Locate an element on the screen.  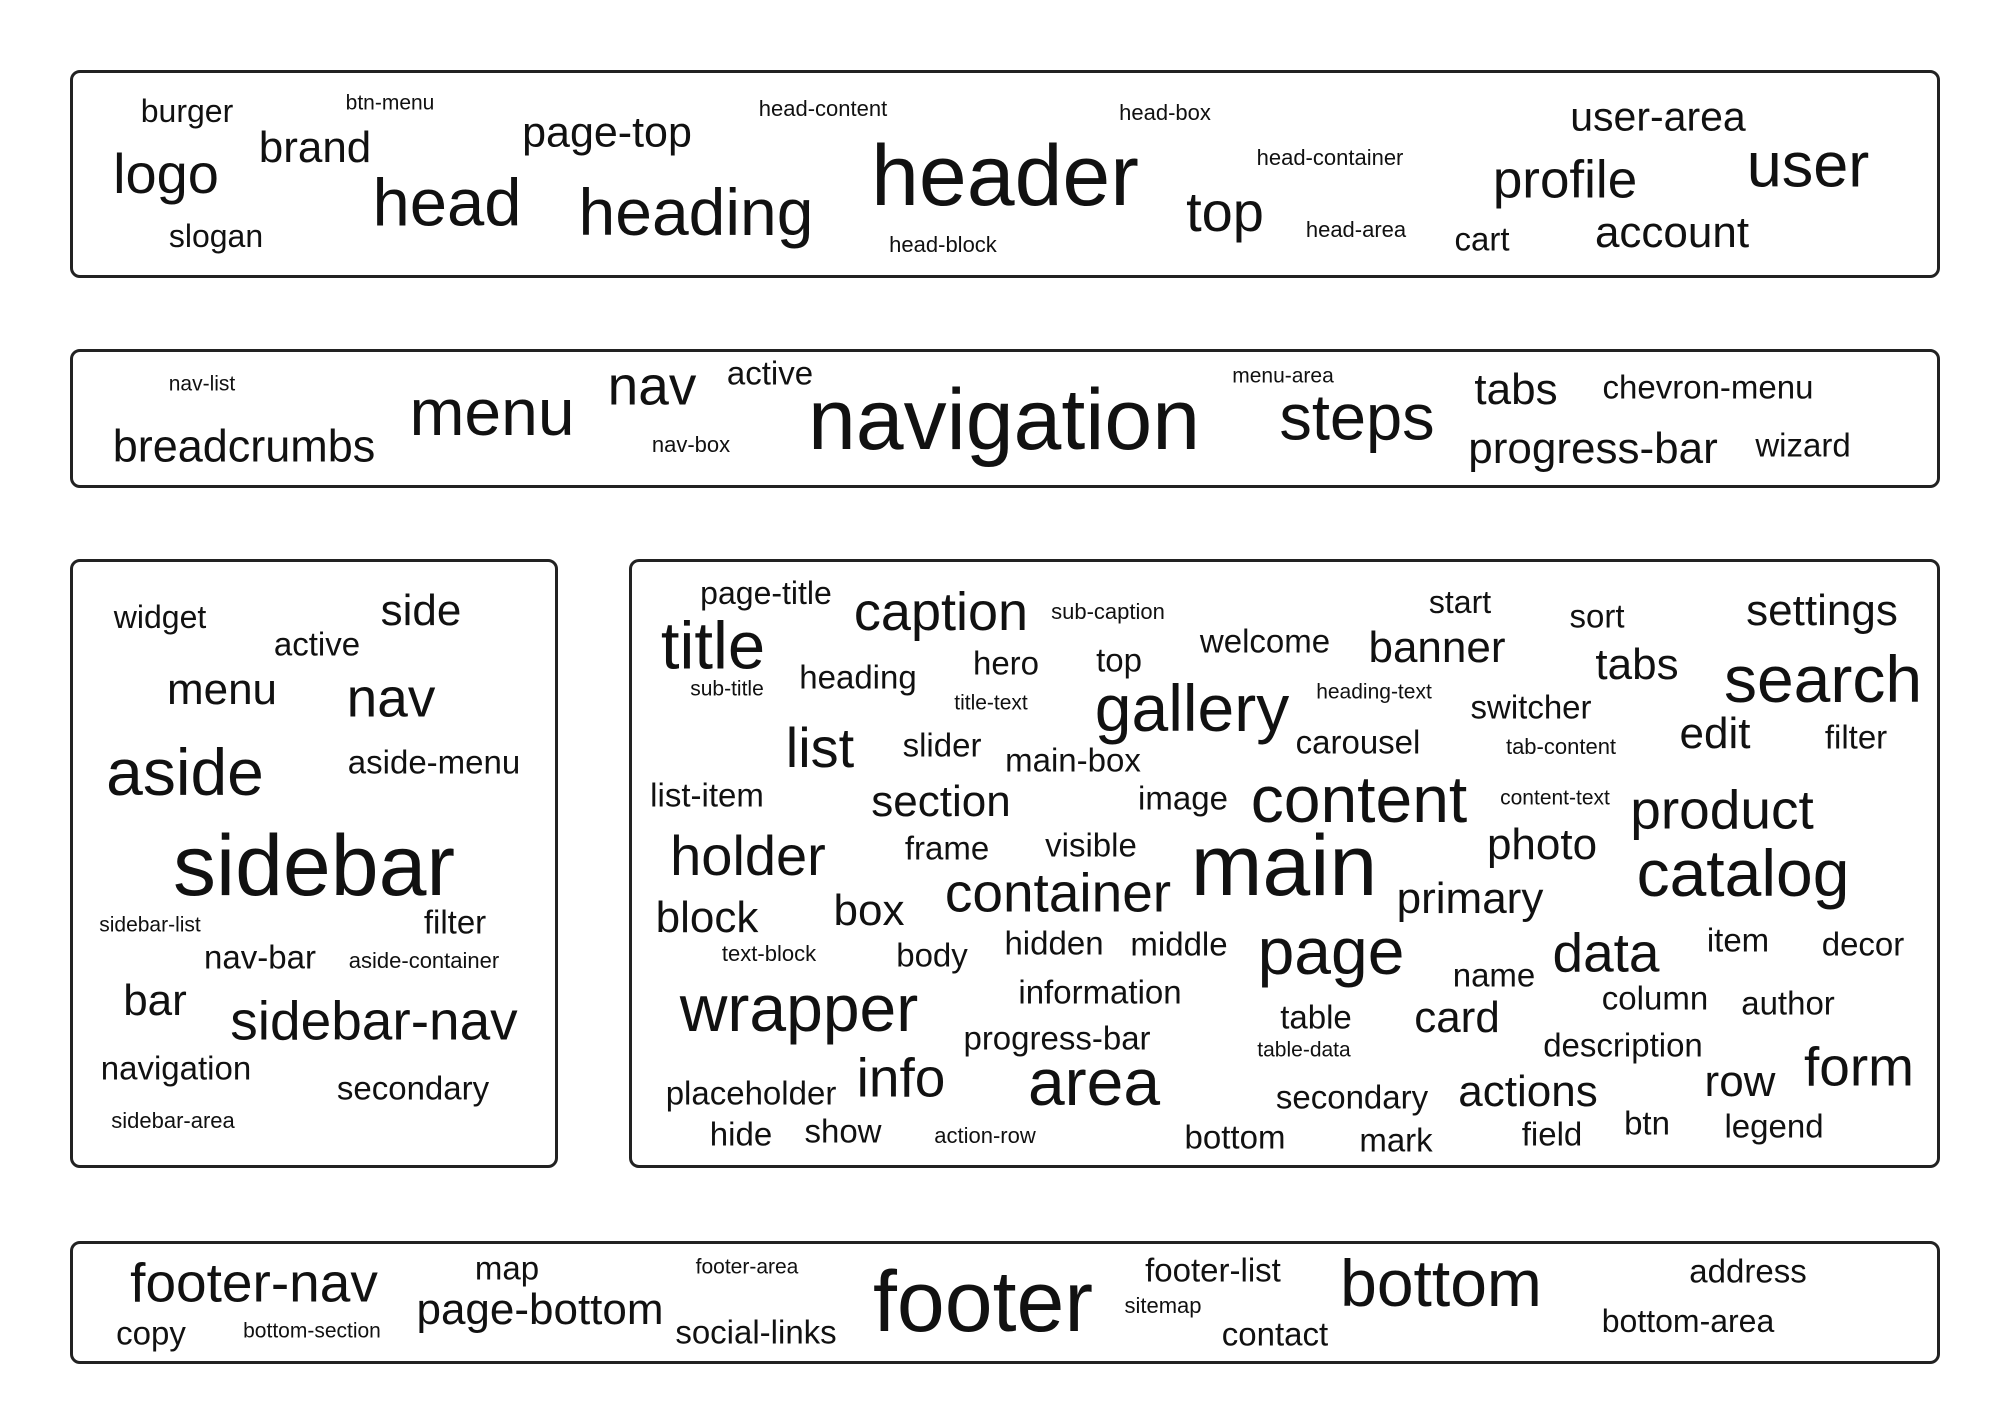
word-bottom-footer: bottom is located at coordinates (1441, 1283).